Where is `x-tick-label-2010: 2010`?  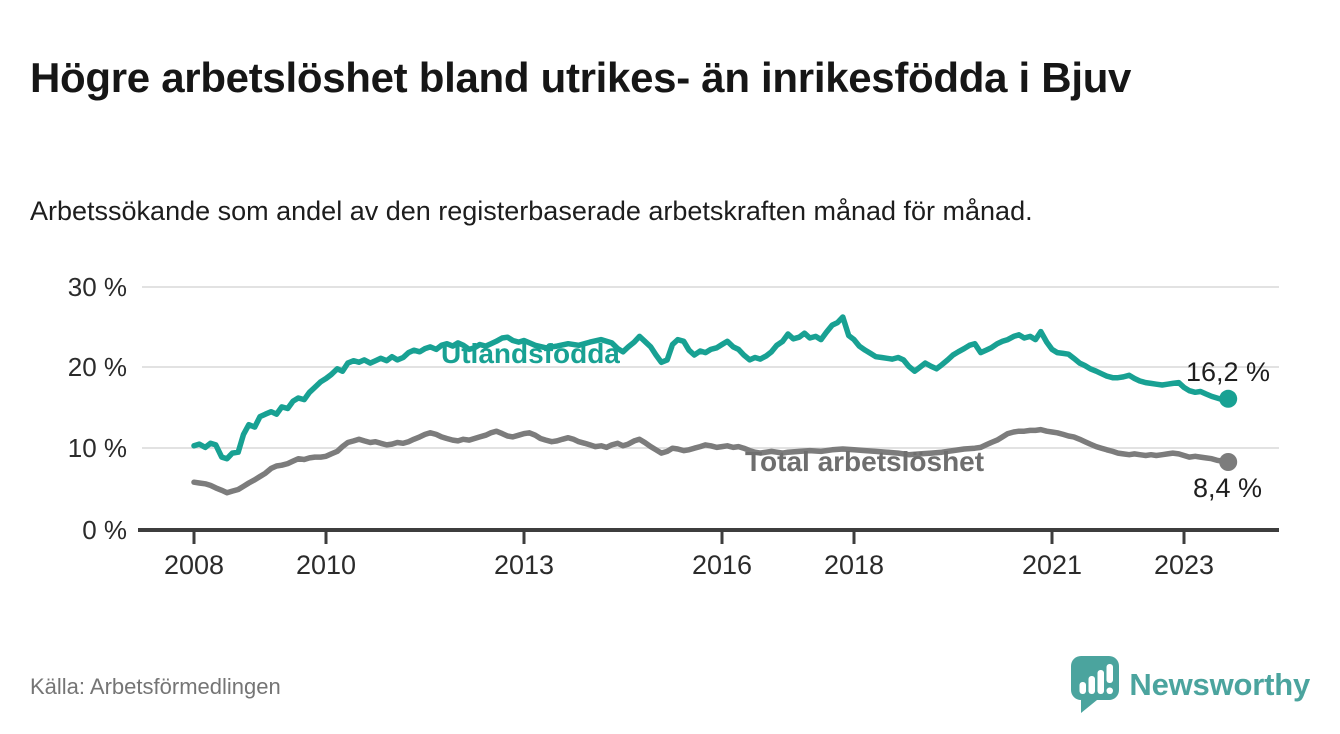 x-tick-label-2010: 2010 is located at coordinates (326, 565).